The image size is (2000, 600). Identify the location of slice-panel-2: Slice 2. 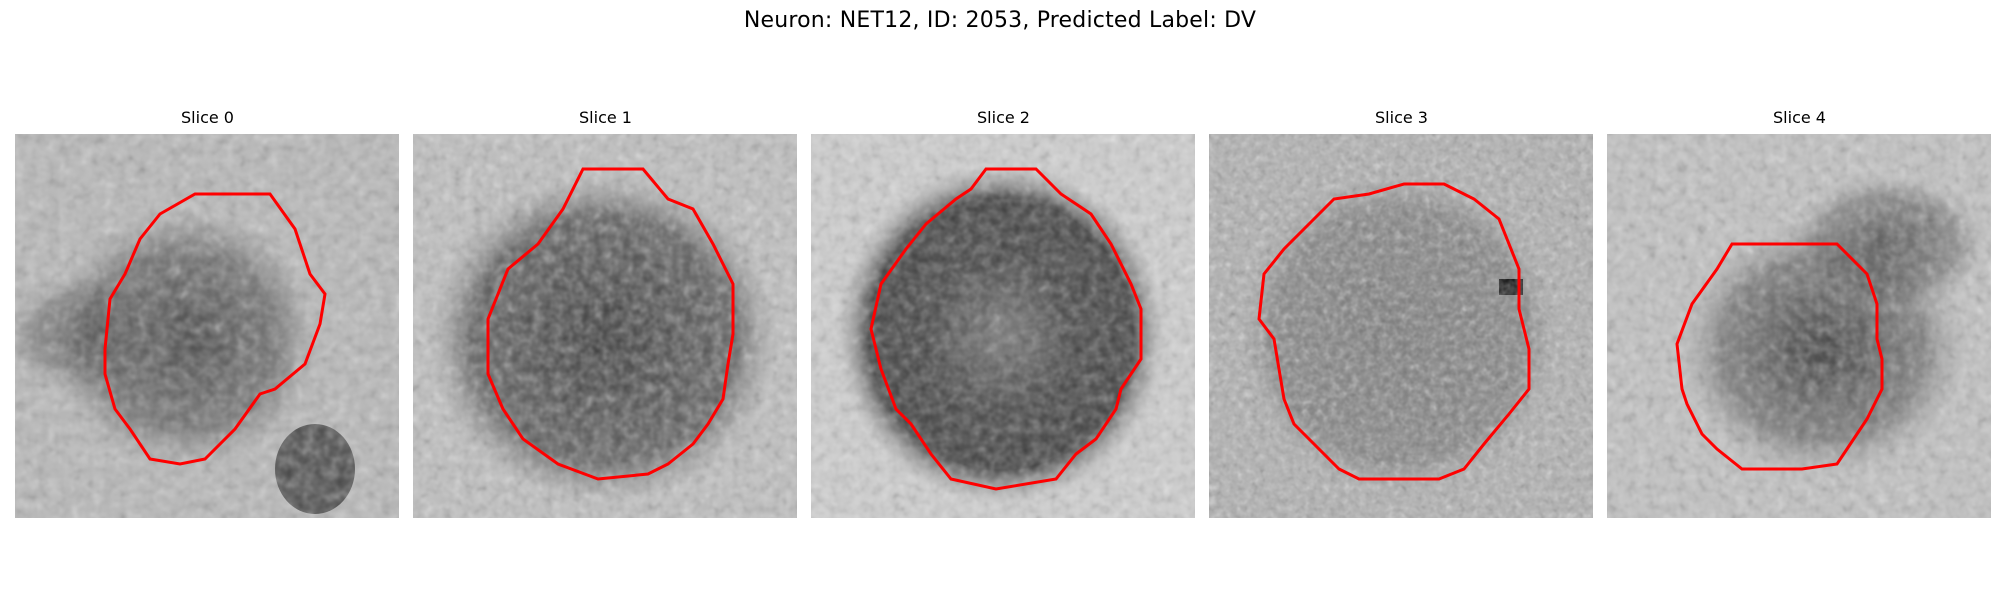
(1003, 313).